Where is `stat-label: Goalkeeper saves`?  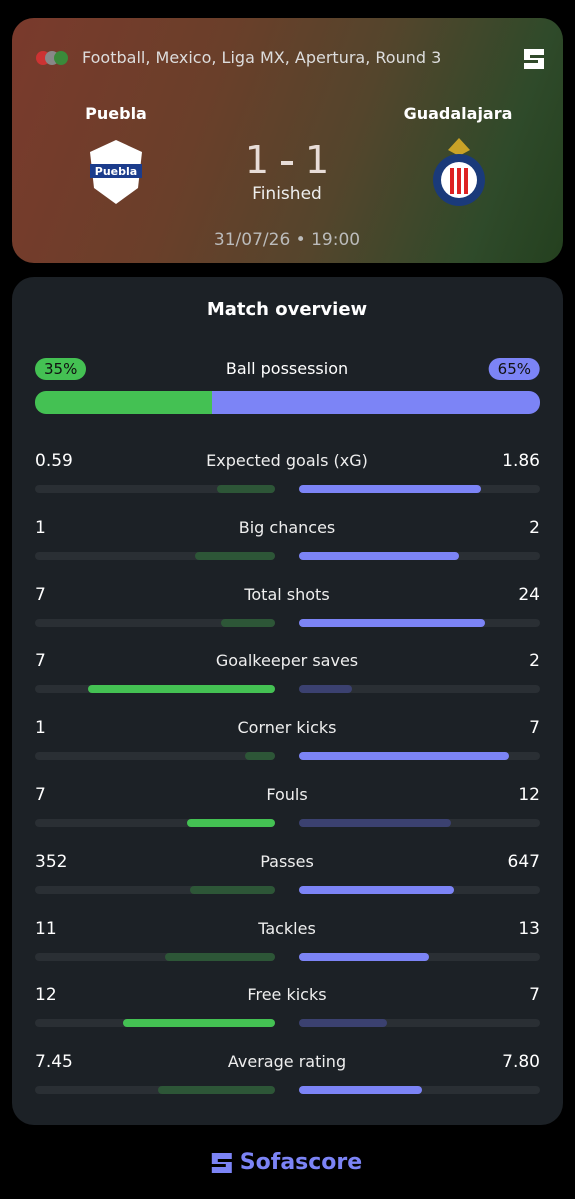 stat-label: Goalkeeper saves is located at coordinates (287, 661).